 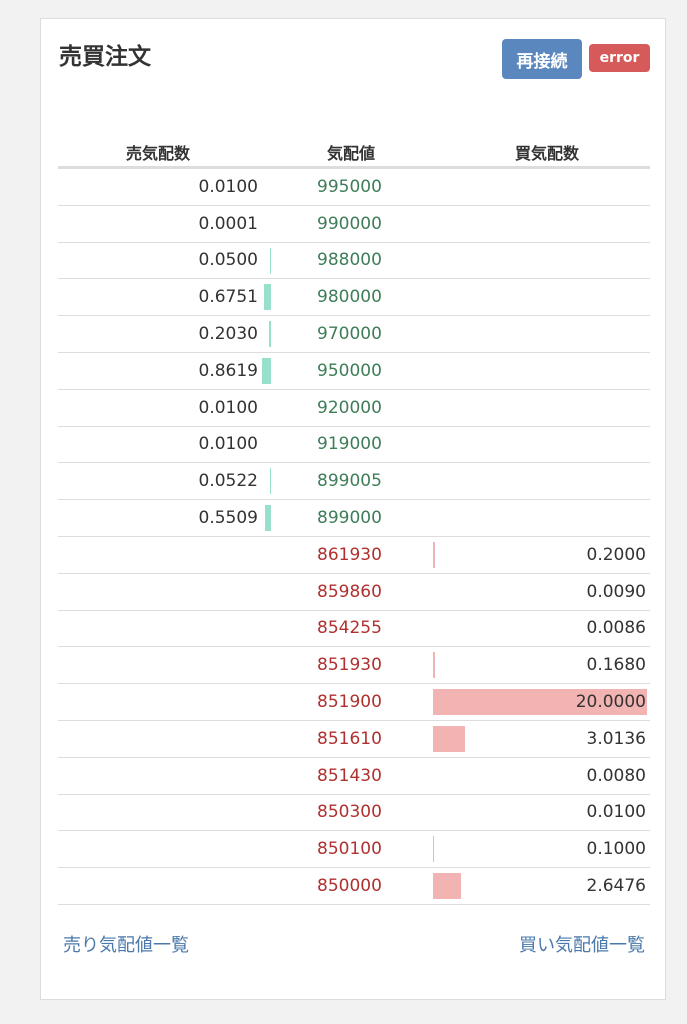 I want to click on table-row-ask: 0.0100 995000, so click(x=354, y=187).